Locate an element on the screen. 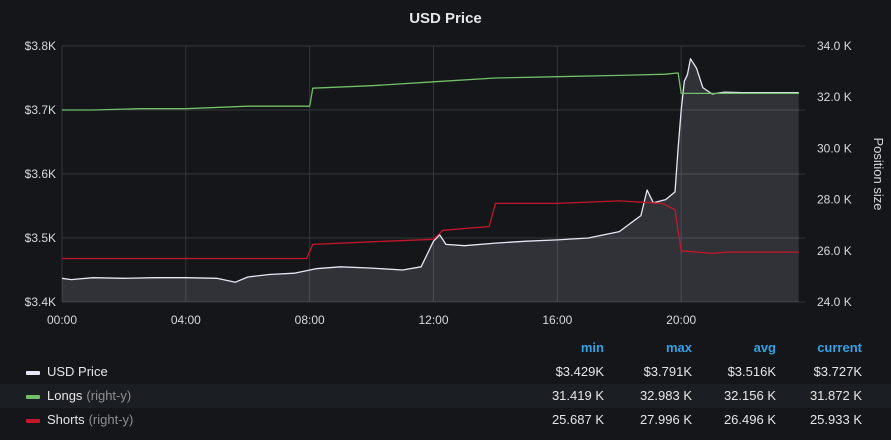 Image resolution: width=891 pixels, height=440 pixels. x-tick-label: 04:00 is located at coordinates (186, 320).